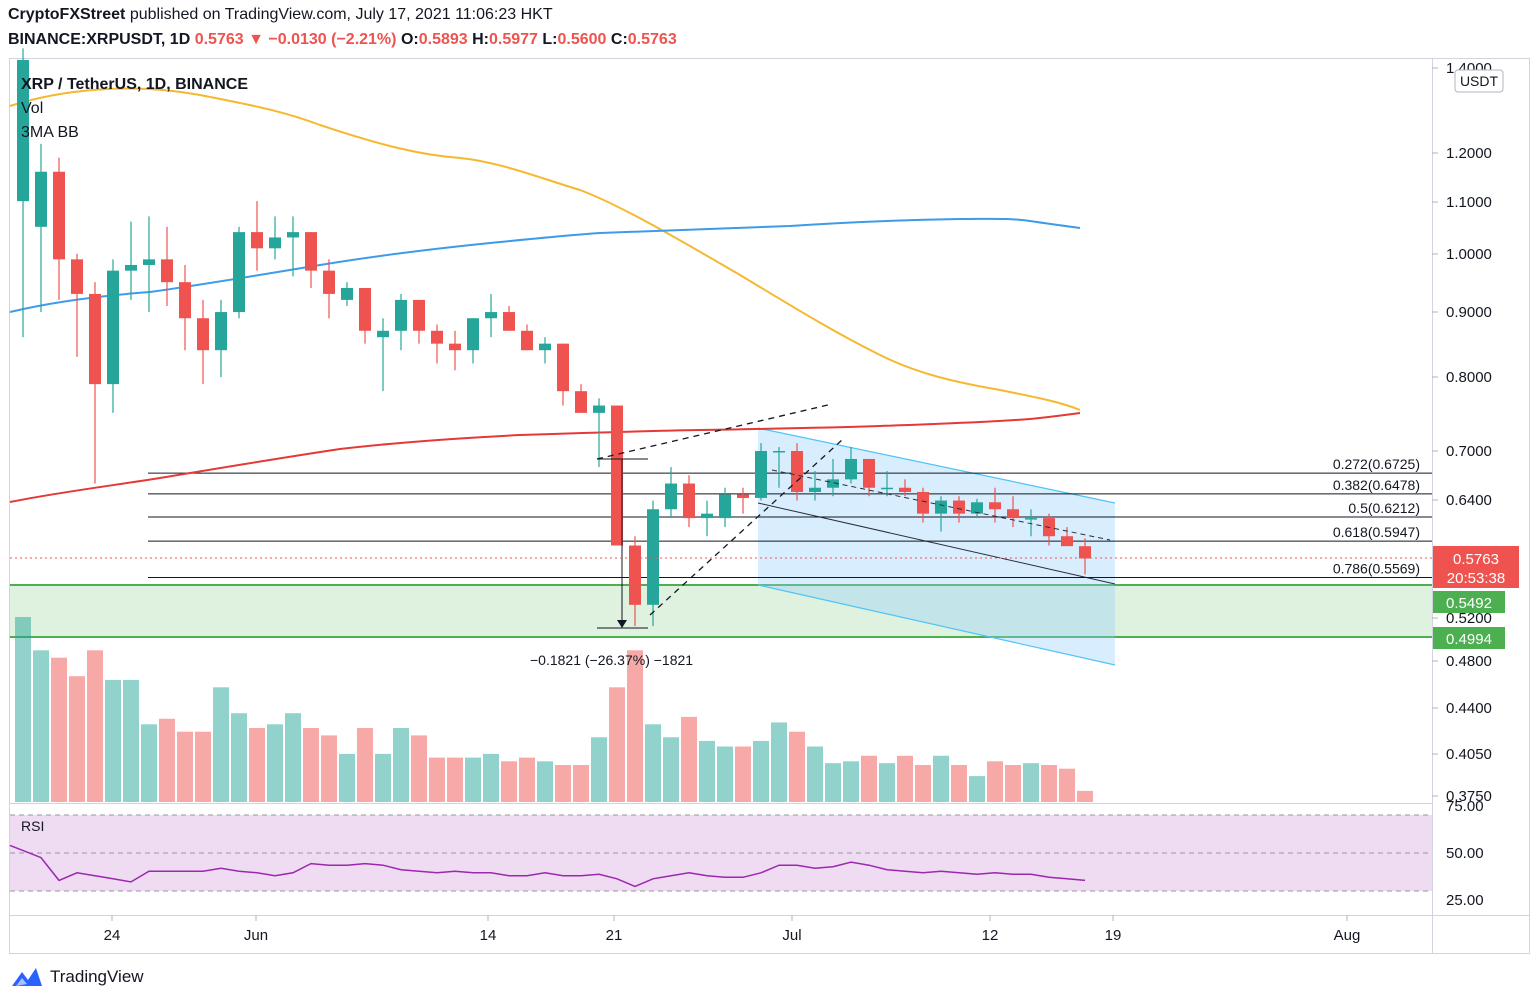  What do you see at coordinates (652, 39) in the screenshot?
I see `close-value: 0.5763` at bounding box center [652, 39].